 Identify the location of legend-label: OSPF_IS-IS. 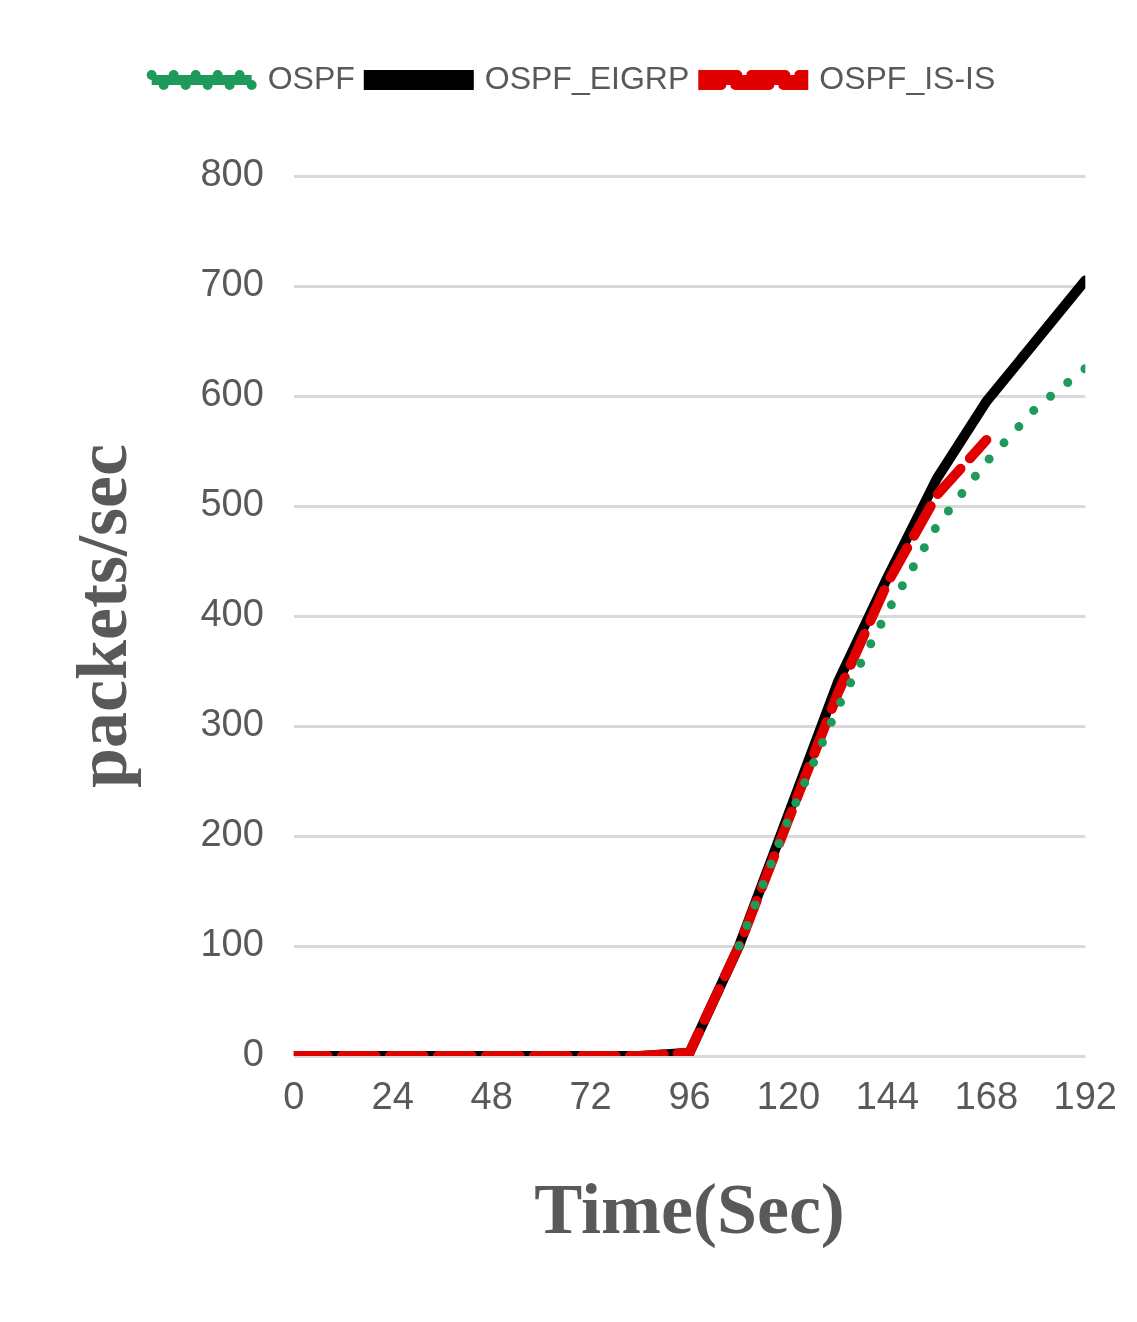
(907, 77).